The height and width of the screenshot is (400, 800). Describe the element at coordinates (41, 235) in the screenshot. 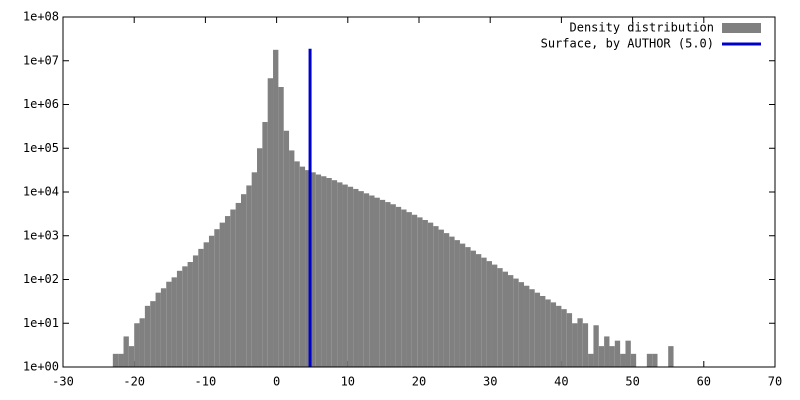

I see `y-tick-label: 1e+03` at that location.